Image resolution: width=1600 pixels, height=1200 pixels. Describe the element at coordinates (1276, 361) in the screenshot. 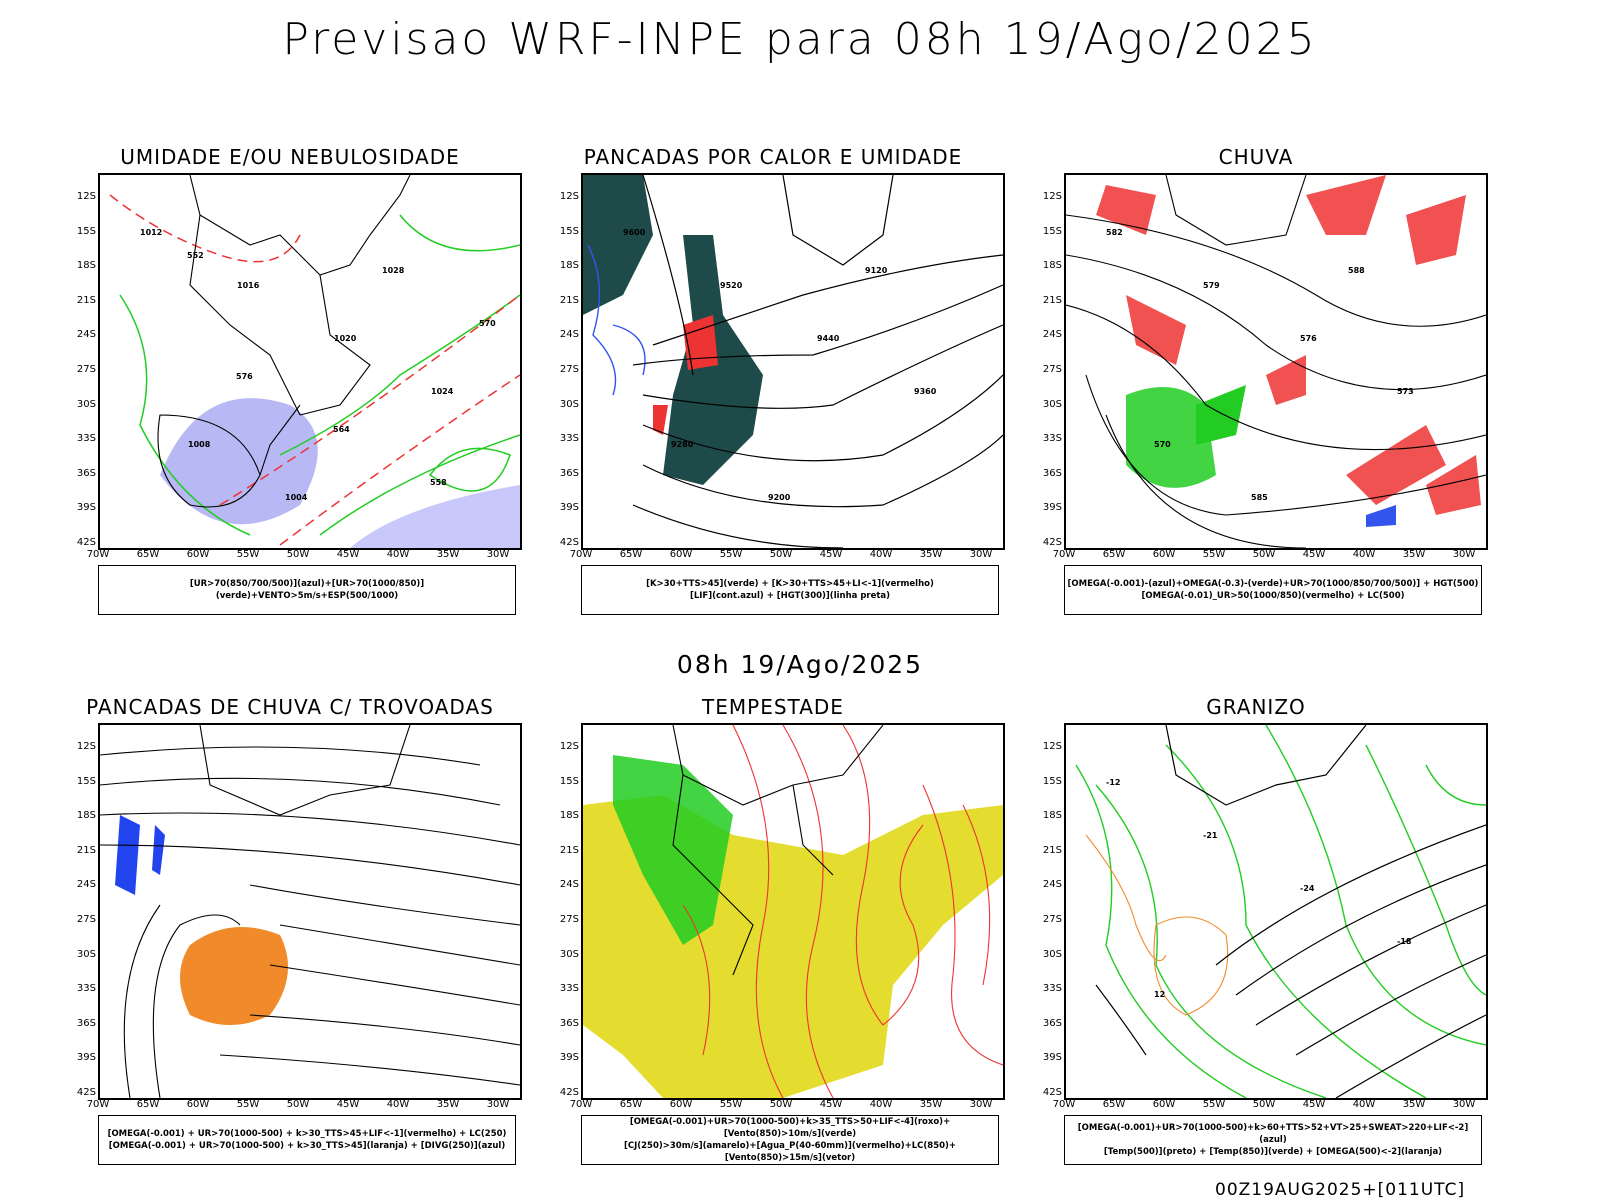

I see `map-chuva: 582 579 576 573 570 585 588` at that location.